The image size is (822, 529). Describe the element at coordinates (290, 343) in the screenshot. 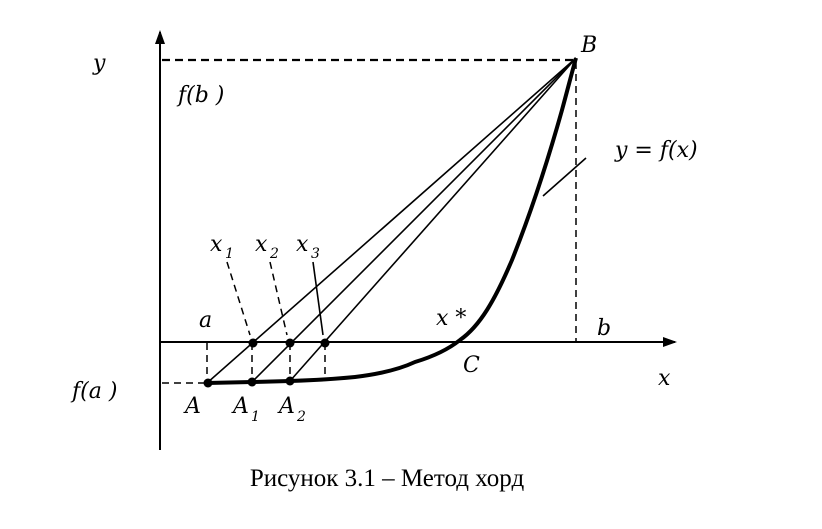

I see `point-x2` at that location.